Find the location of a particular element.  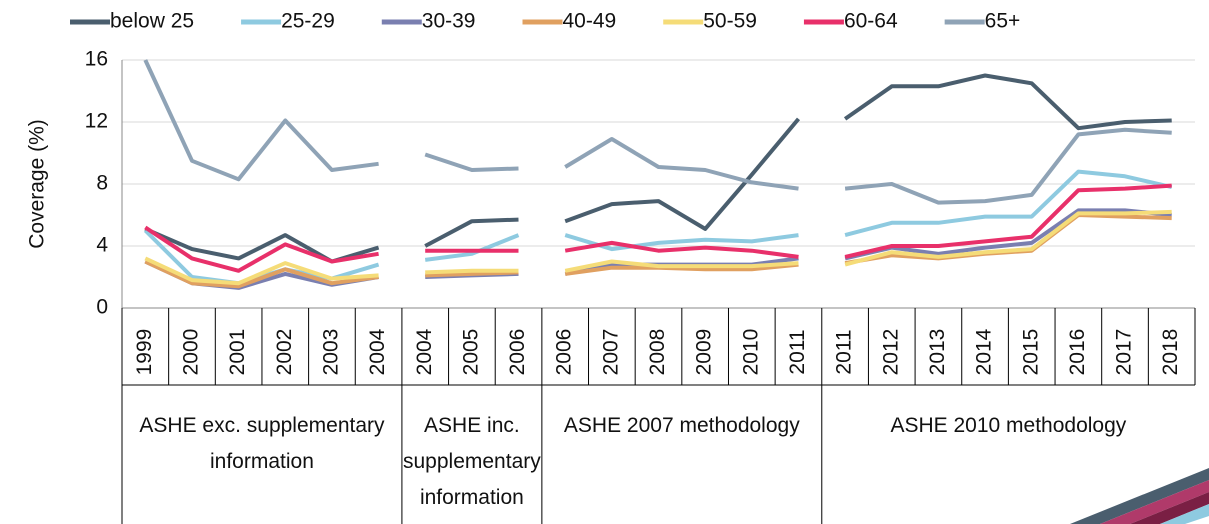

x-tick-label: 2003 is located at coordinates (330, 352).